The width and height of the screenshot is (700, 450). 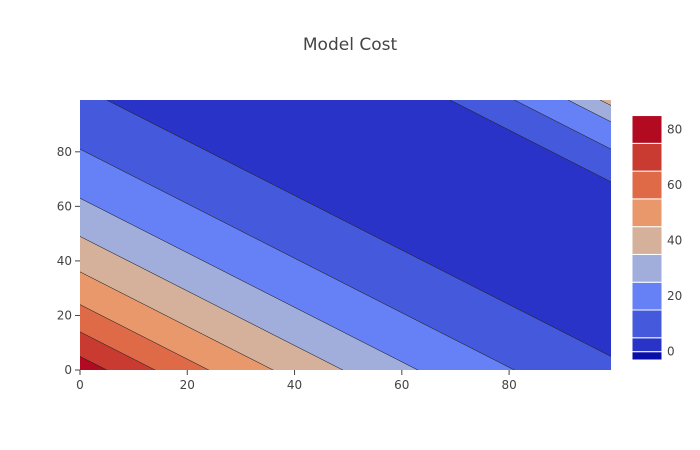 I want to click on x-tick-label: 60, so click(x=401, y=385).